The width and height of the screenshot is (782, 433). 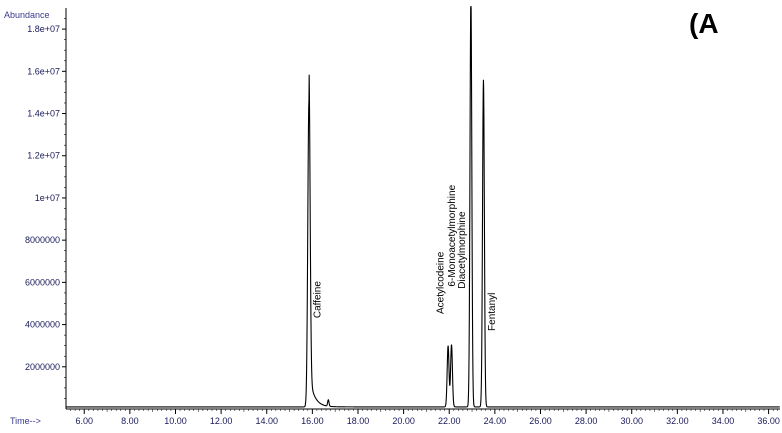 What do you see at coordinates (84, 421) in the screenshot?
I see `x-tick-label: 6.00` at bounding box center [84, 421].